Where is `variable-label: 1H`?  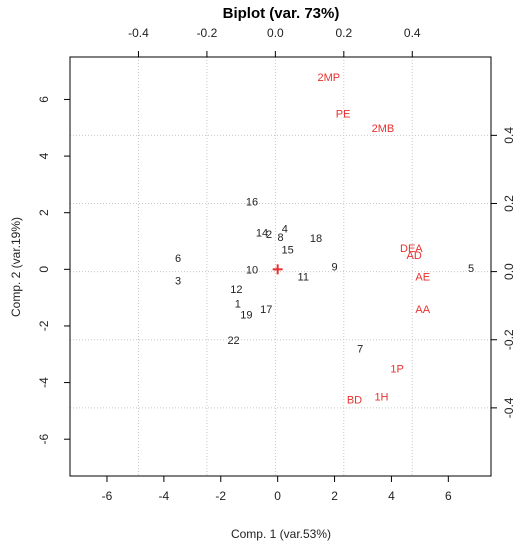
variable-label: 1H is located at coordinates (381, 398).